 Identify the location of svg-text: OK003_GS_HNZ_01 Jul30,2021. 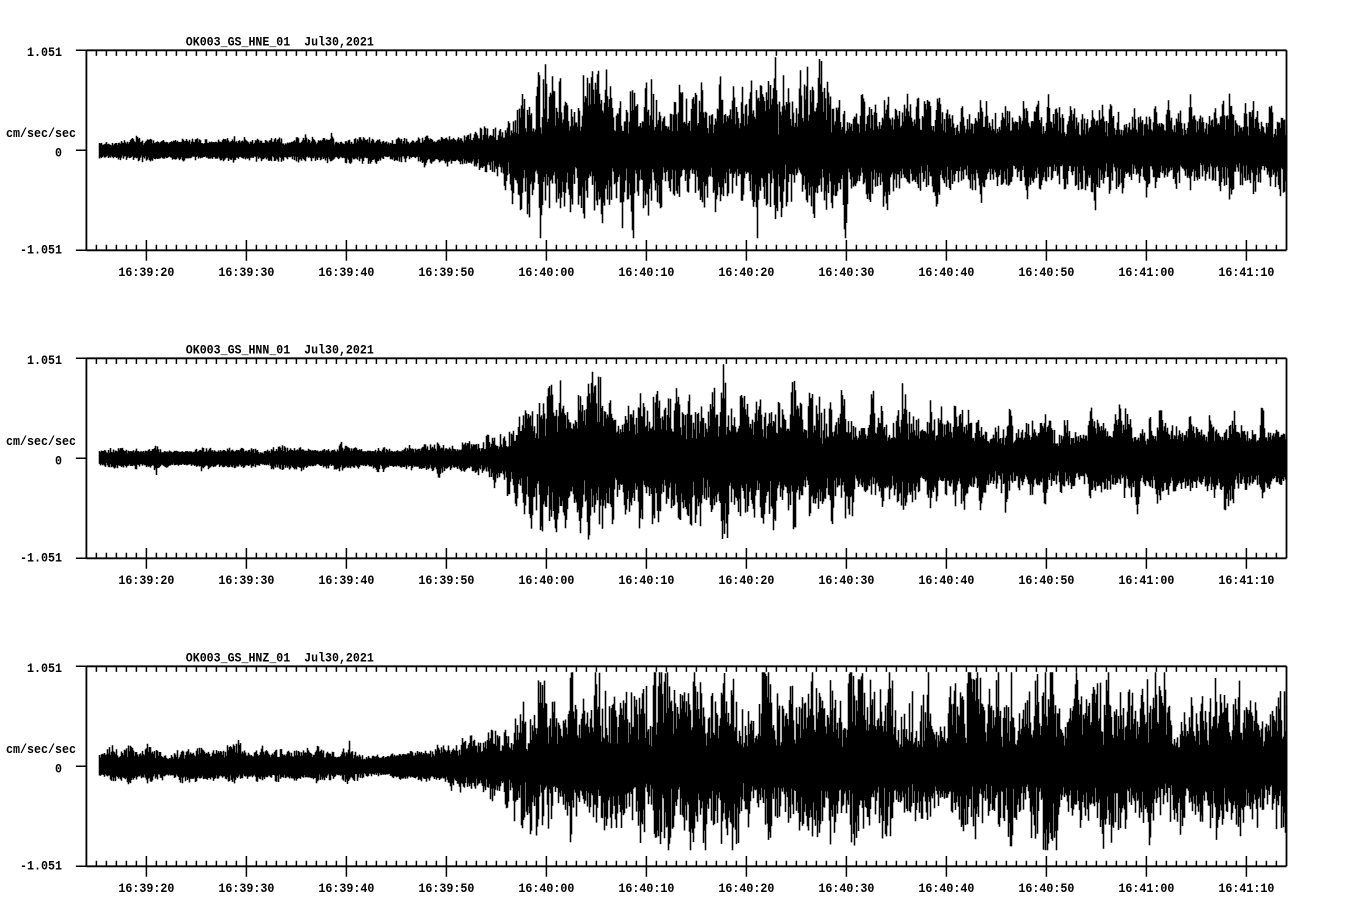
(280, 658).